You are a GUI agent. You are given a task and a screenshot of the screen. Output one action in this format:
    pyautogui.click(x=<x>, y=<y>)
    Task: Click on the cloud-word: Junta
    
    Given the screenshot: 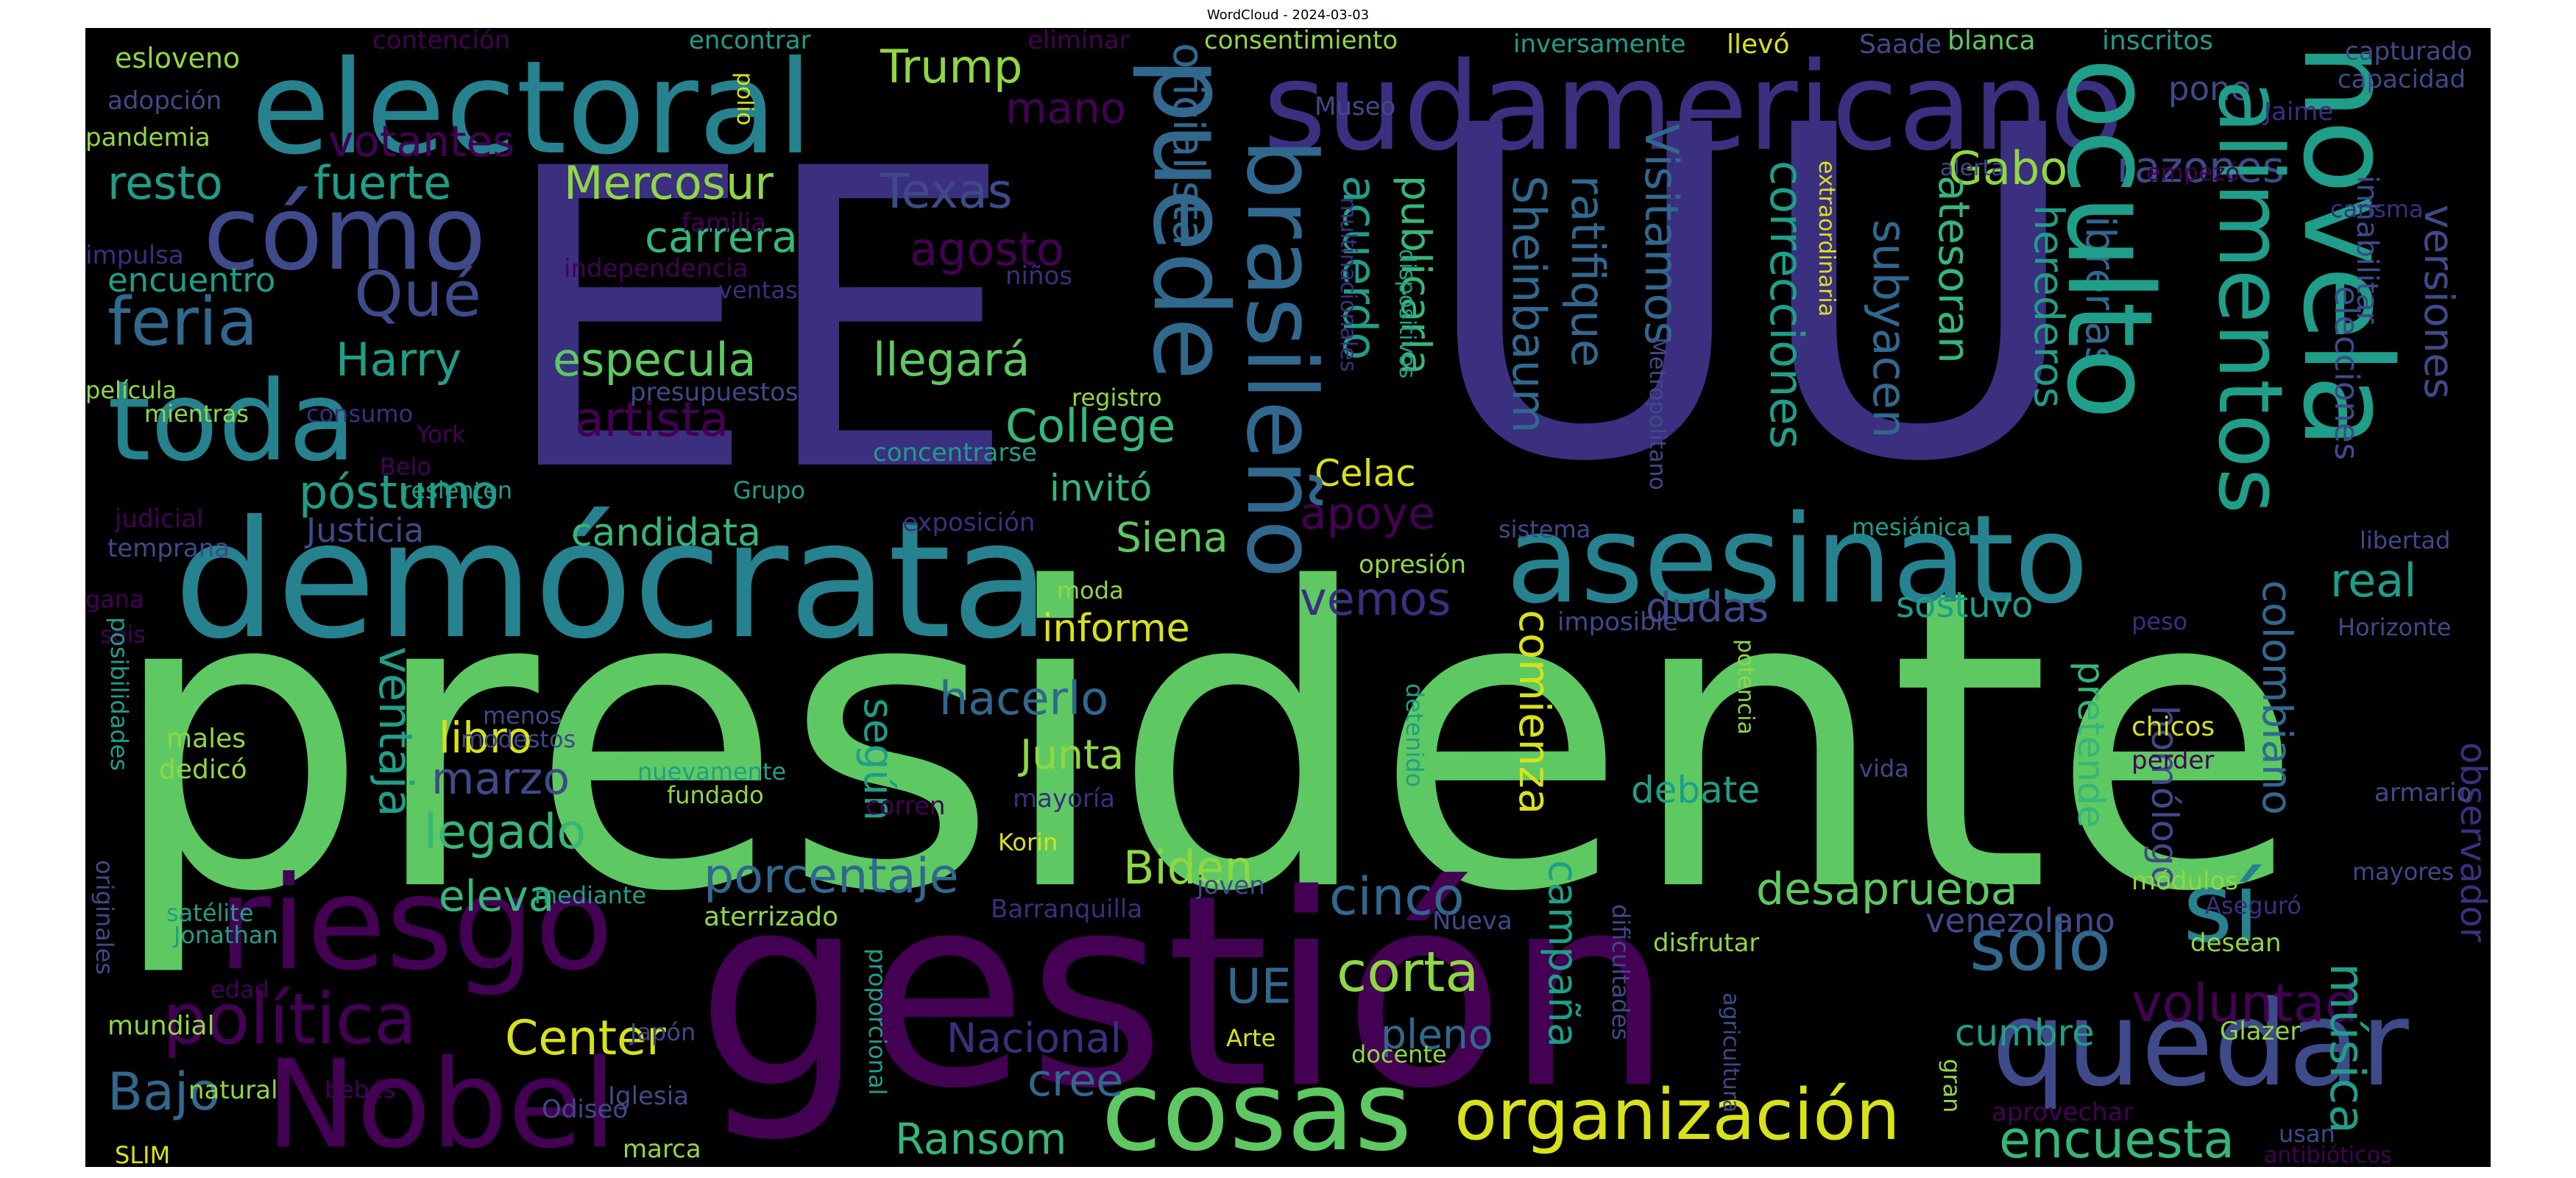 What is the action you would take?
    pyautogui.click(x=1072, y=754)
    